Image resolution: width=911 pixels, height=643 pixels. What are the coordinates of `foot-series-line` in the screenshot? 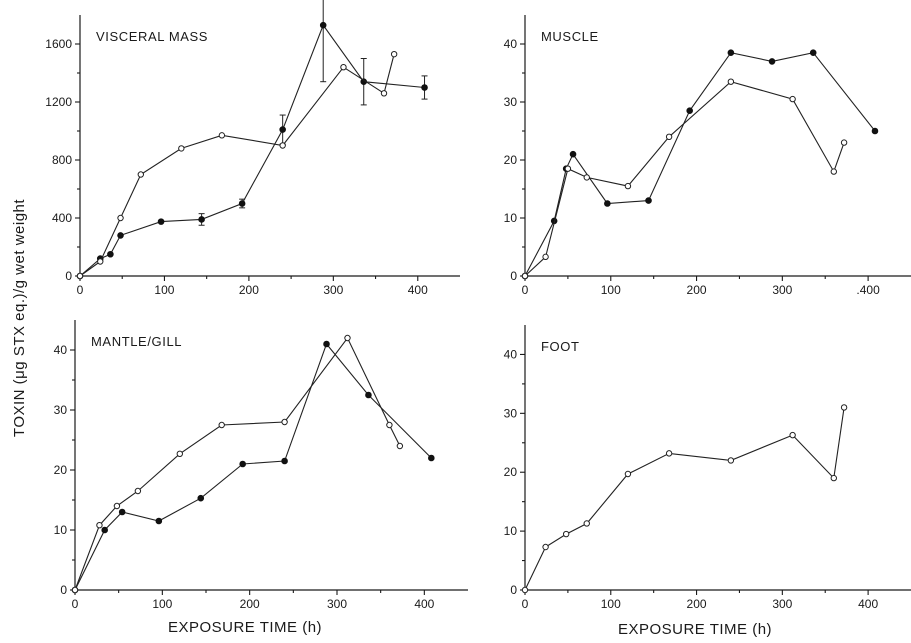 It's located at (684, 499).